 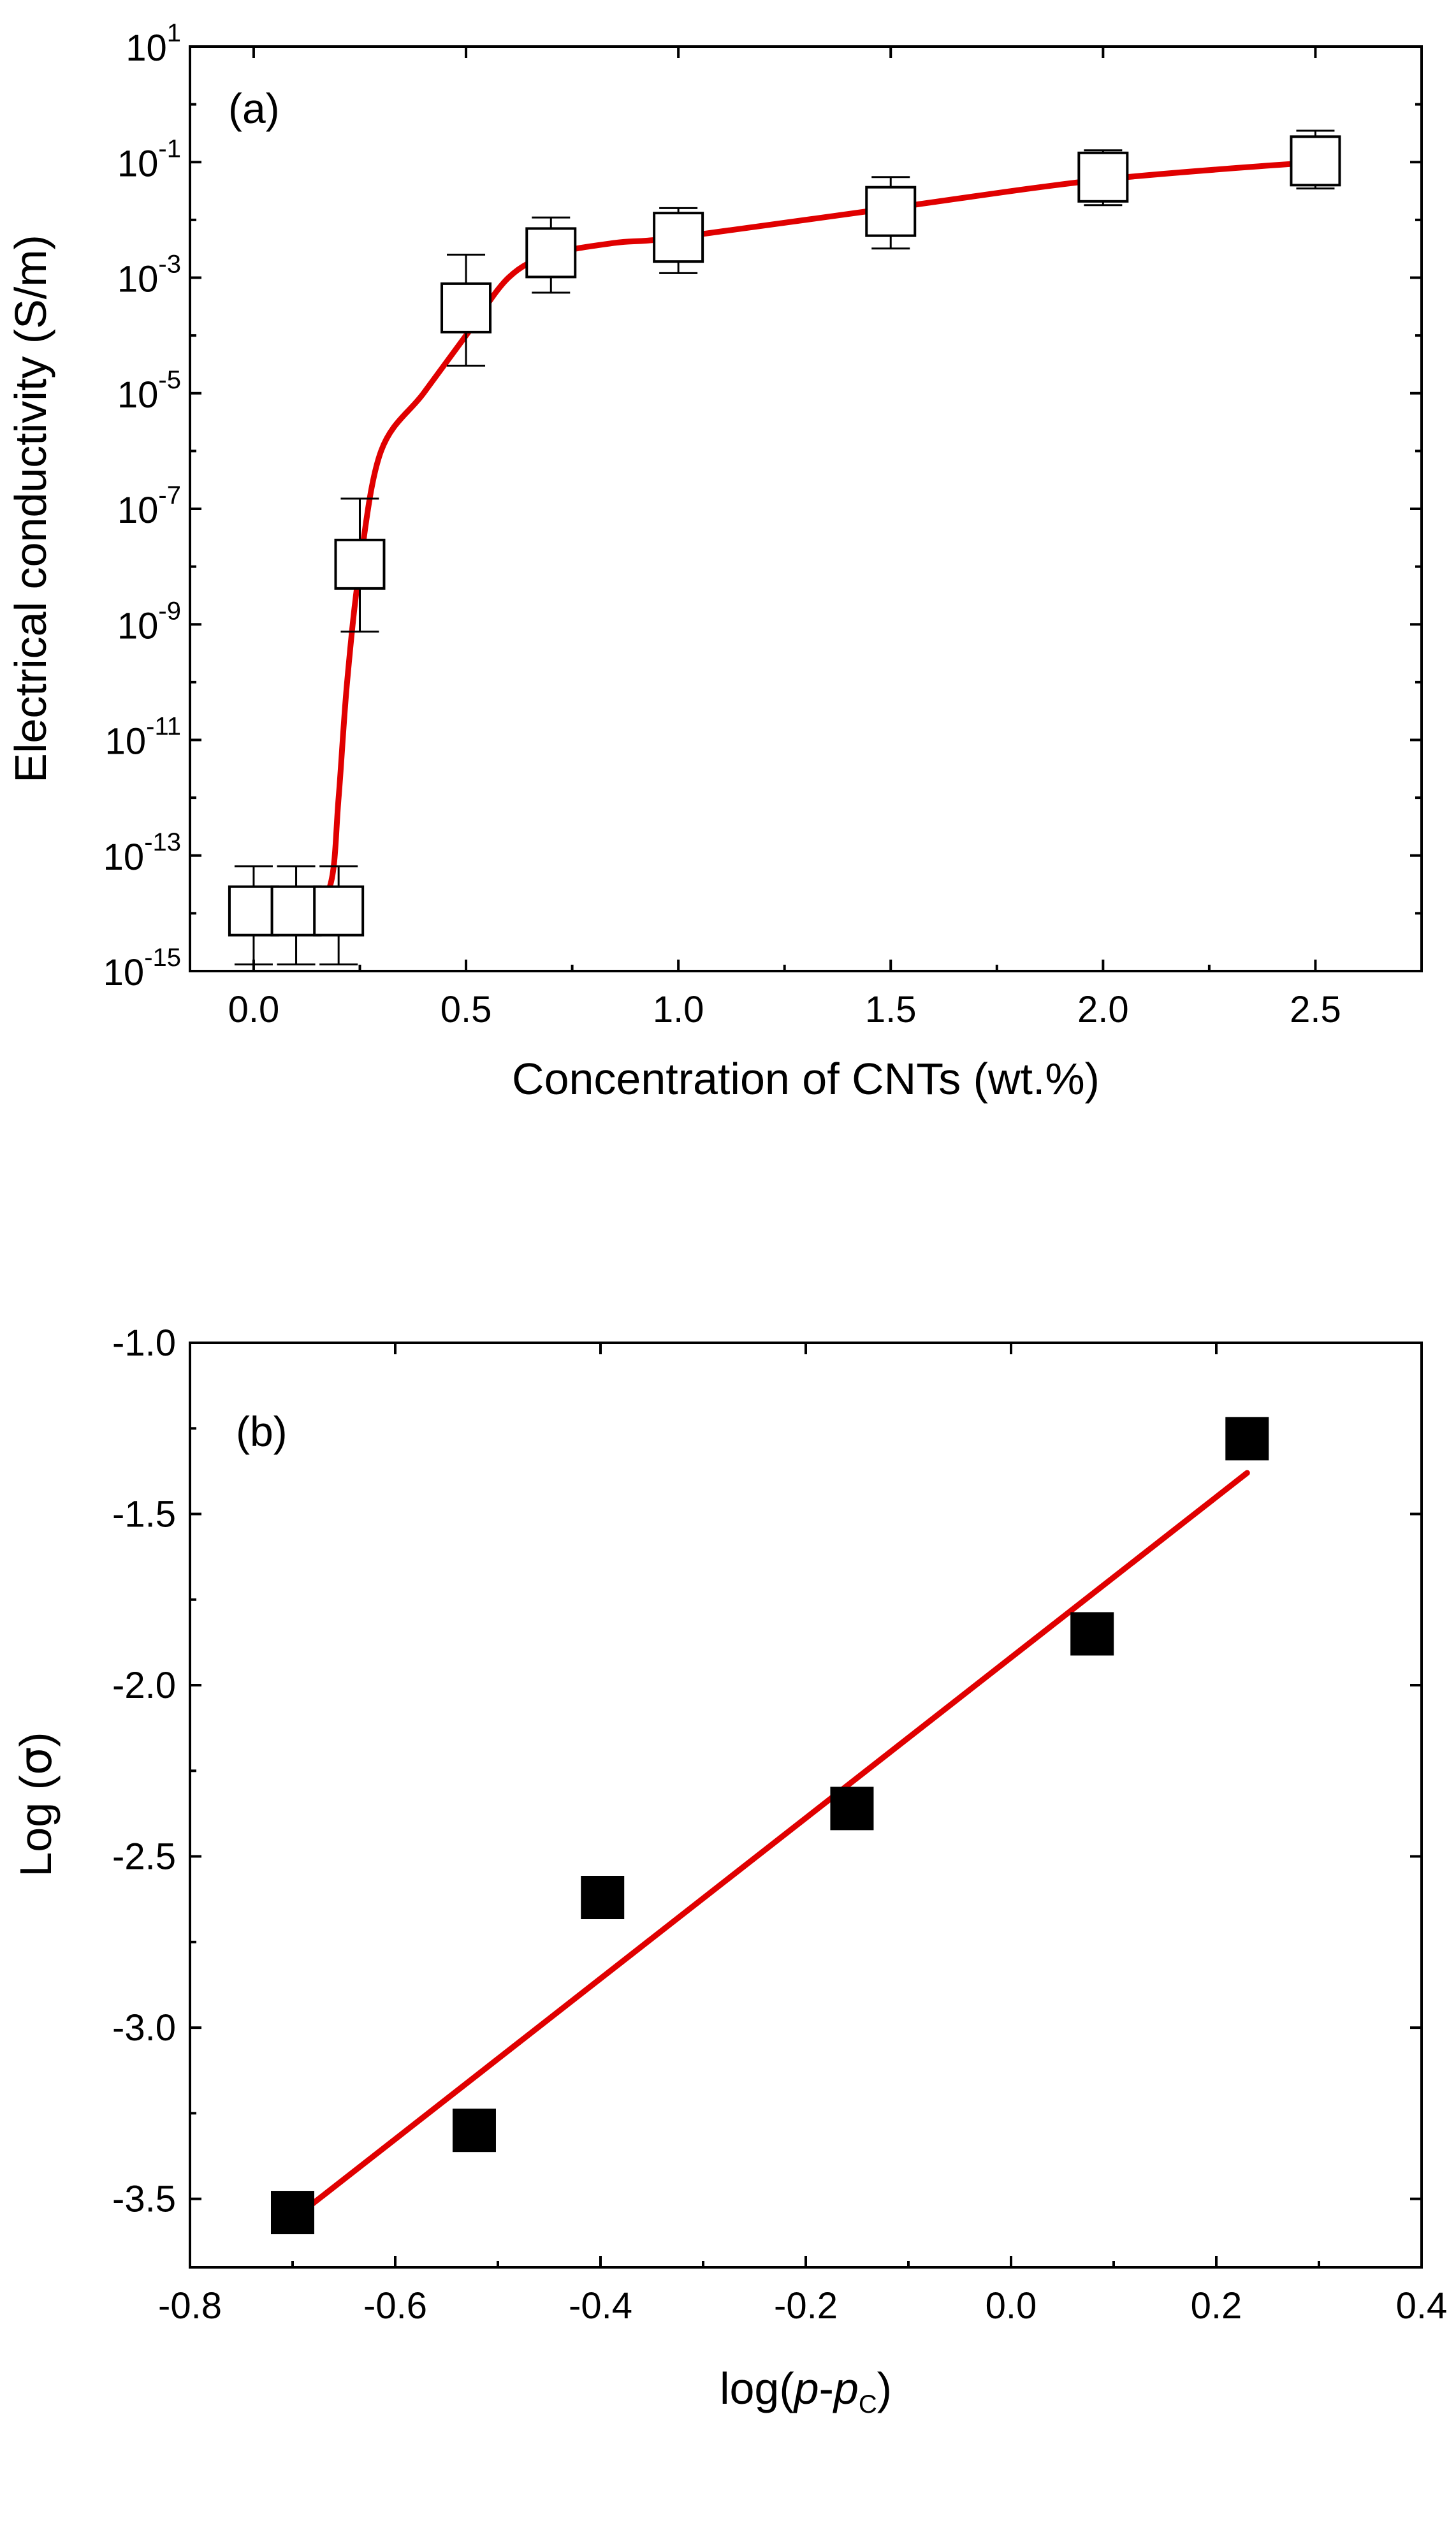 What do you see at coordinates (254, 1009) in the screenshot?
I see `x-tick-label-a: 0.0` at bounding box center [254, 1009].